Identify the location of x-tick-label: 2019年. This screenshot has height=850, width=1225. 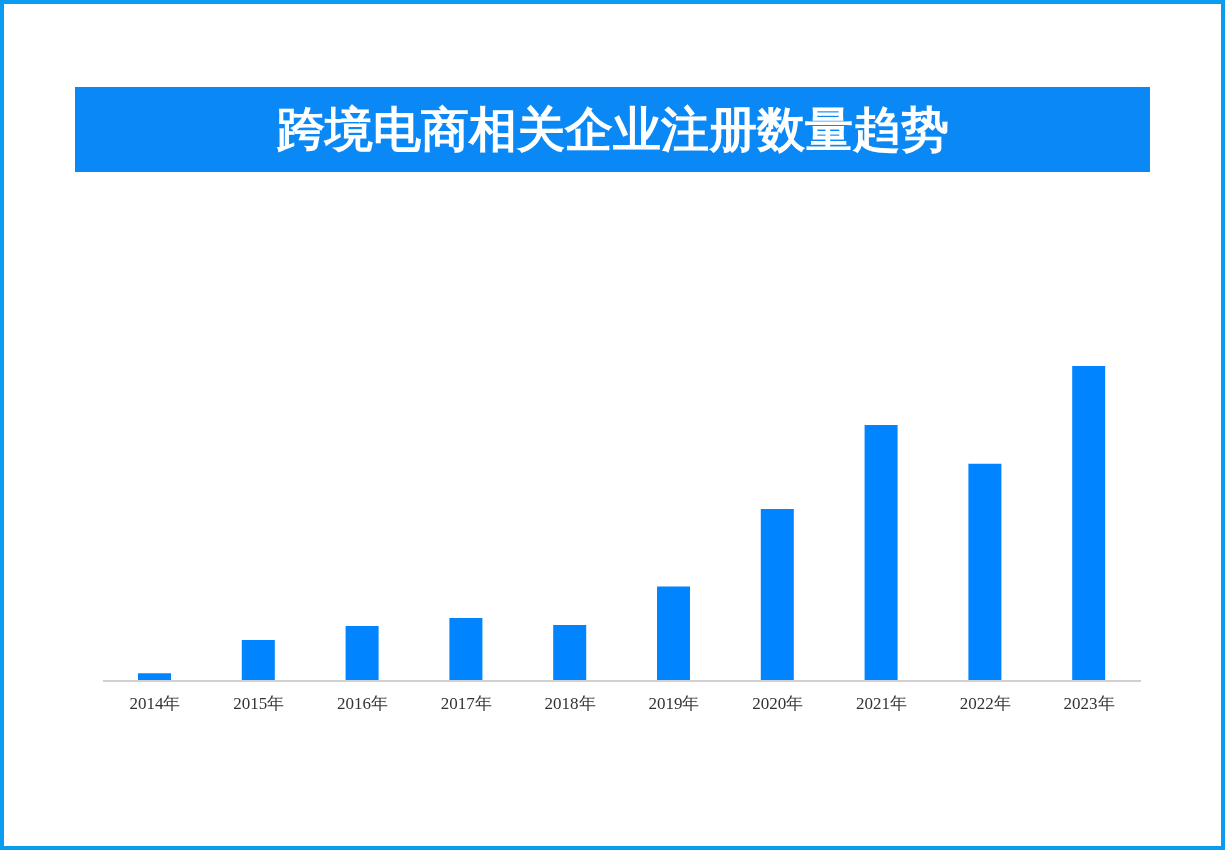
(674, 704).